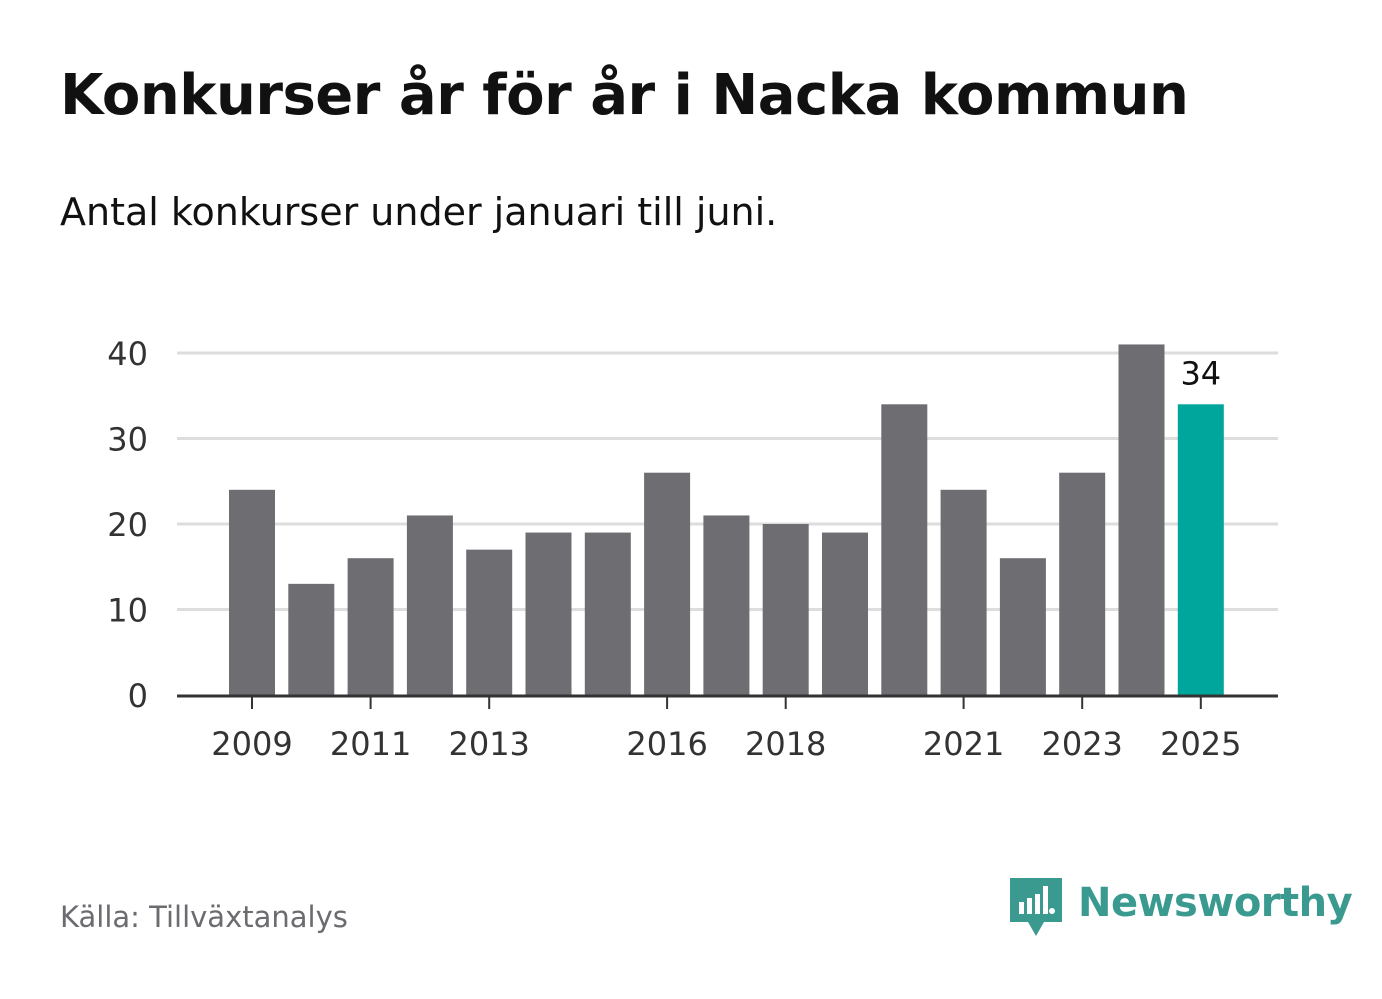 The width and height of the screenshot is (1382, 999). What do you see at coordinates (1036, 907) in the screenshot?
I see `newsworthy-logo-icon` at bounding box center [1036, 907].